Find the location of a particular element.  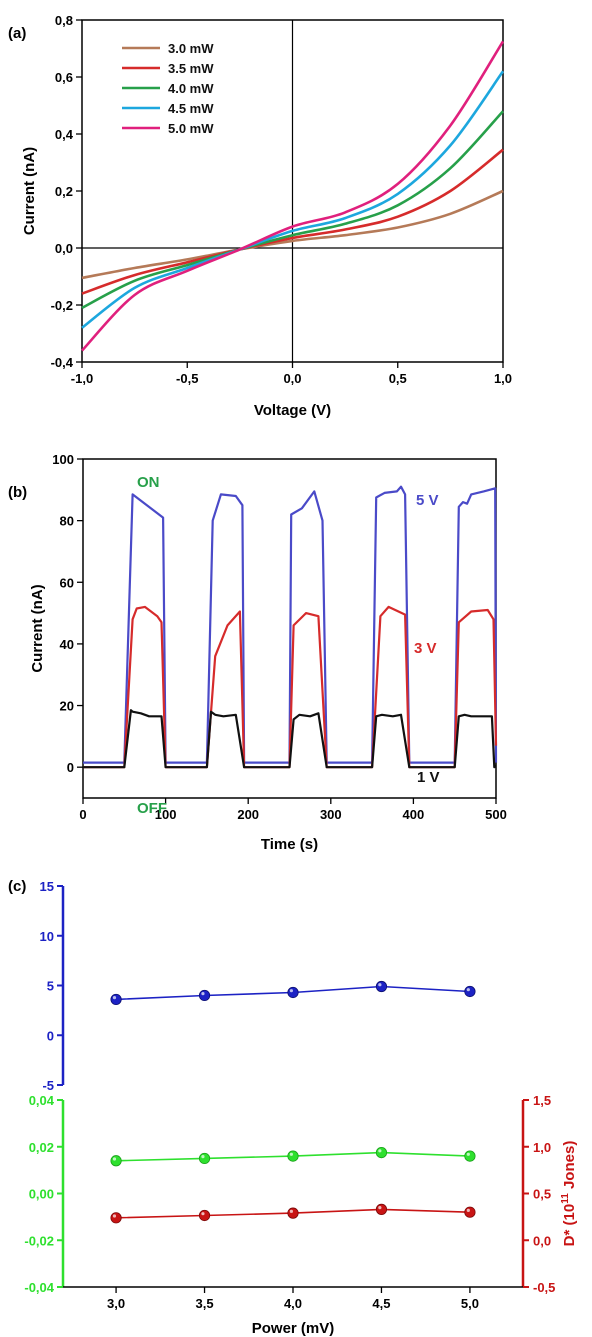

right-y-axis-title-superscript: 11 is located at coordinates (565, 1198).